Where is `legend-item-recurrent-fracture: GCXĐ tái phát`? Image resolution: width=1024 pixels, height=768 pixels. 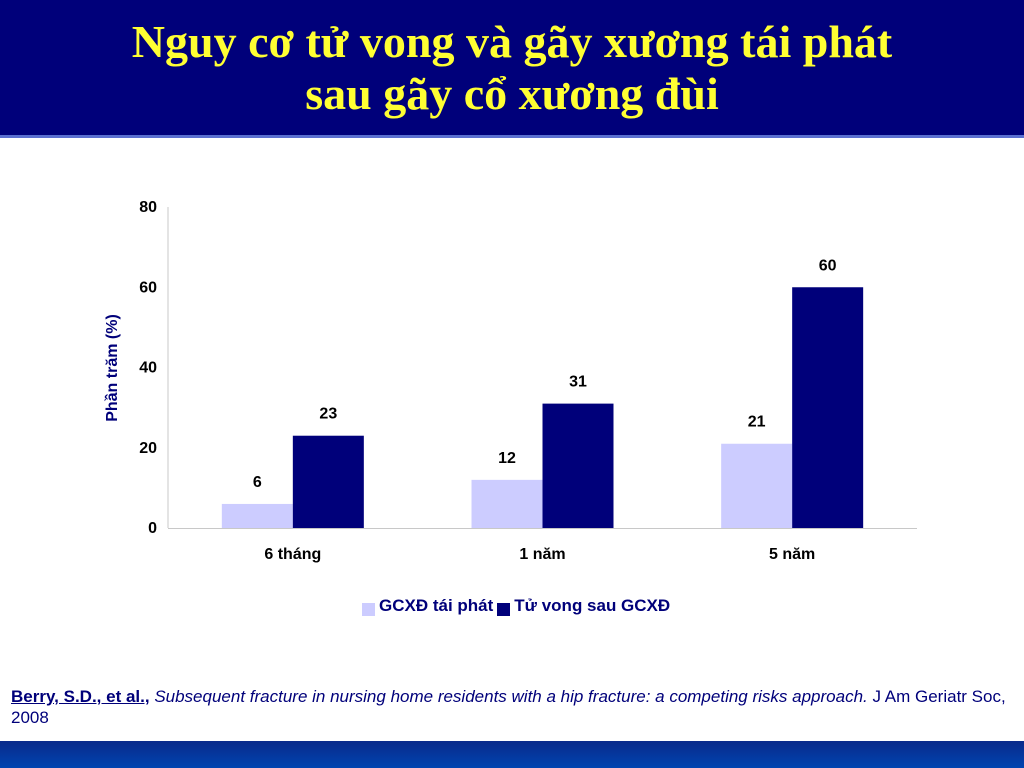
legend-item-recurrent-fracture: GCXĐ tái phát is located at coordinates (427, 606).